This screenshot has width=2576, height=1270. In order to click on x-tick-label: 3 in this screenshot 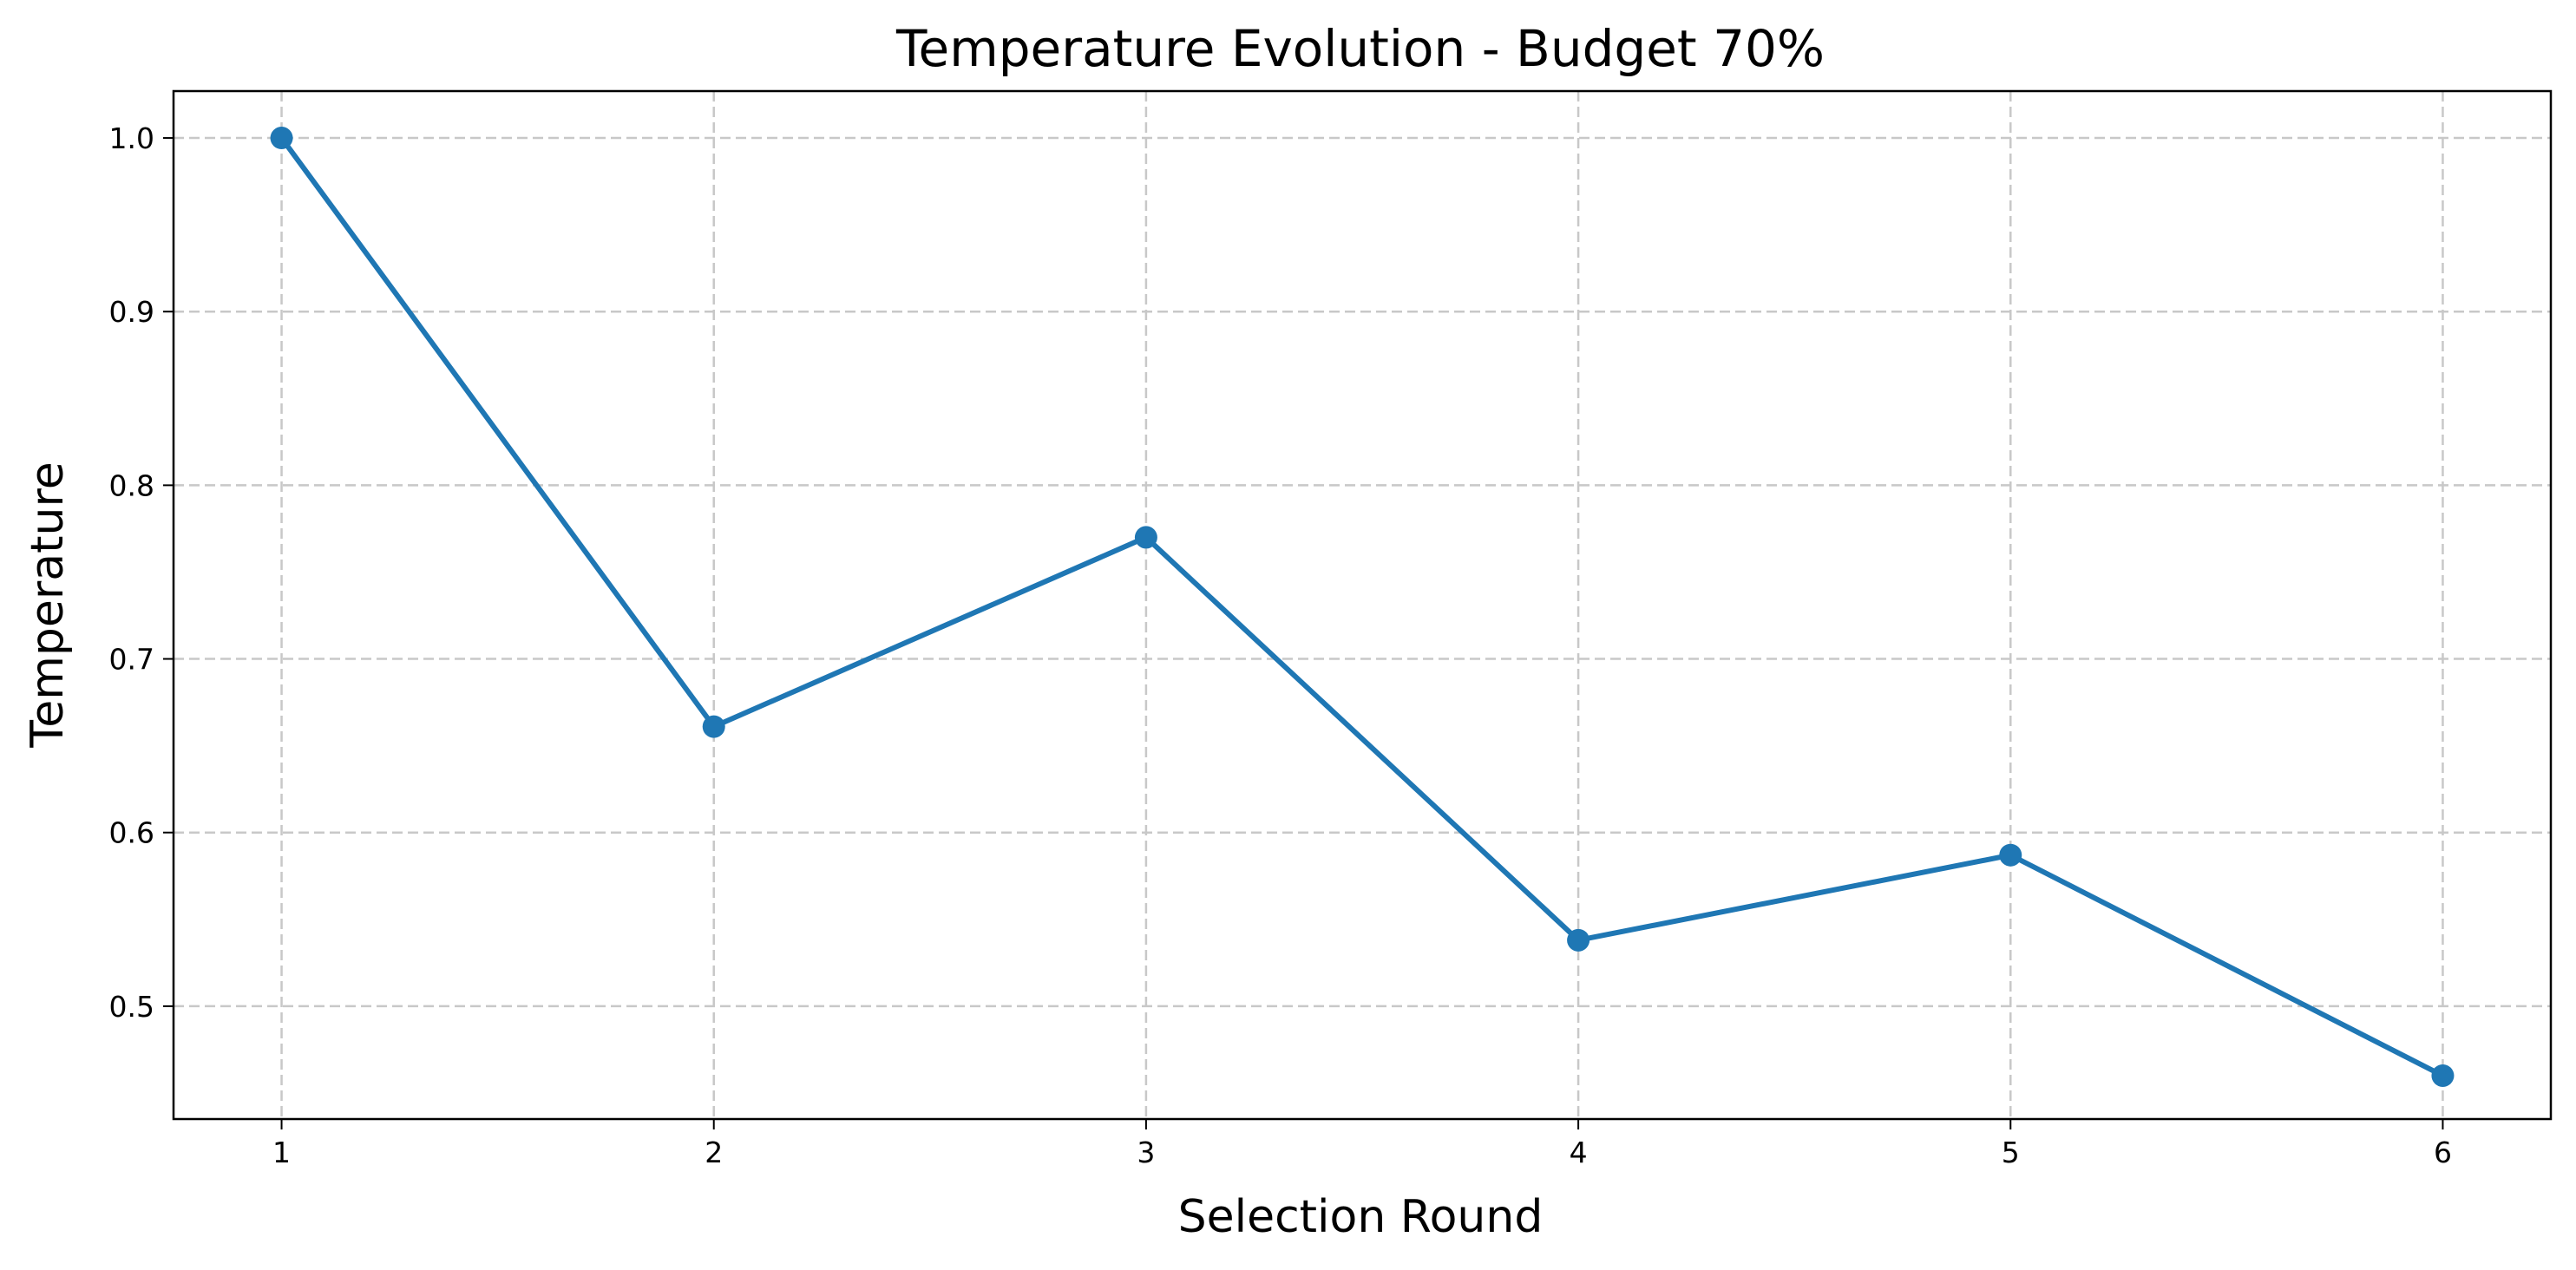, I will do `click(1146, 1153)`.